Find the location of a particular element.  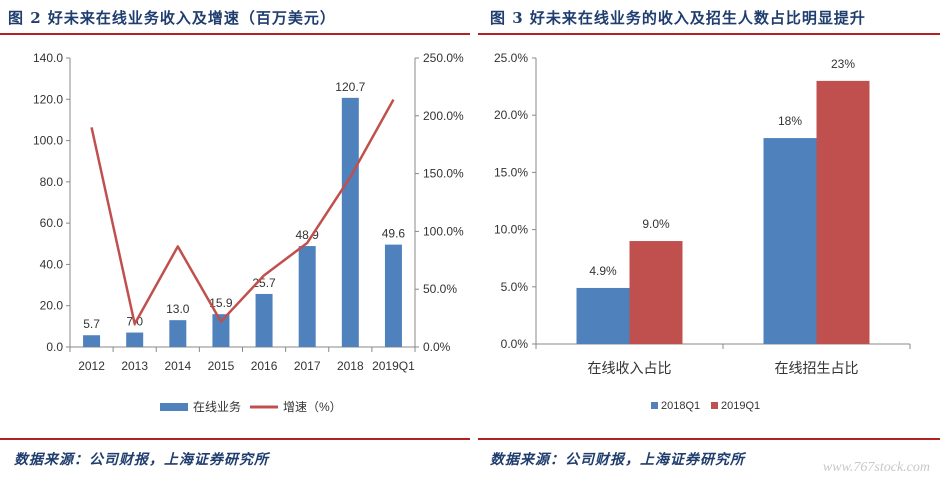

legend-swatch-online is located at coordinates (174, 407).